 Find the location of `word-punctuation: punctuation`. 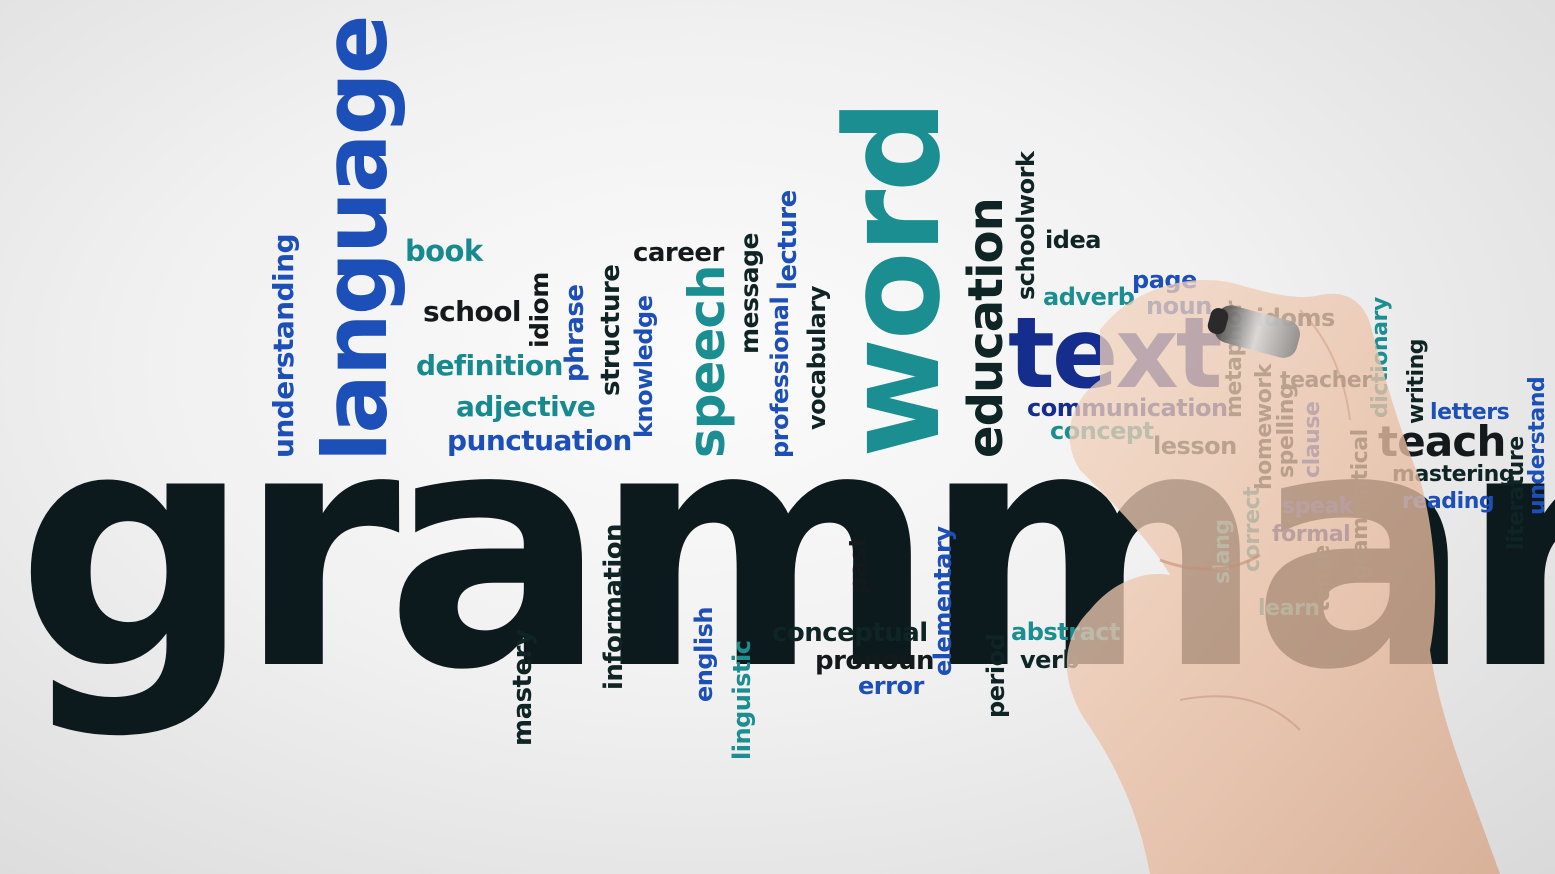

word-punctuation: punctuation is located at coordinates (539, 440).